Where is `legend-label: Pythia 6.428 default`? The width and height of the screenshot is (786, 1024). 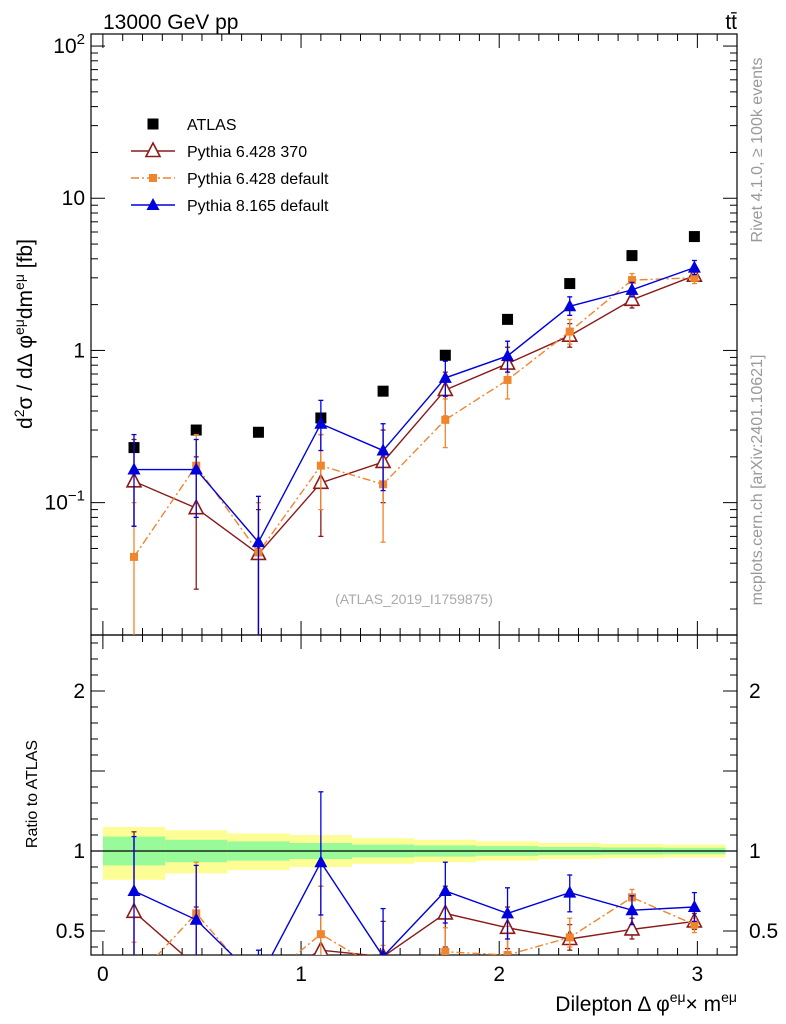 legend-label: Pythia 6.428 default is located at coordinates (258, 179).